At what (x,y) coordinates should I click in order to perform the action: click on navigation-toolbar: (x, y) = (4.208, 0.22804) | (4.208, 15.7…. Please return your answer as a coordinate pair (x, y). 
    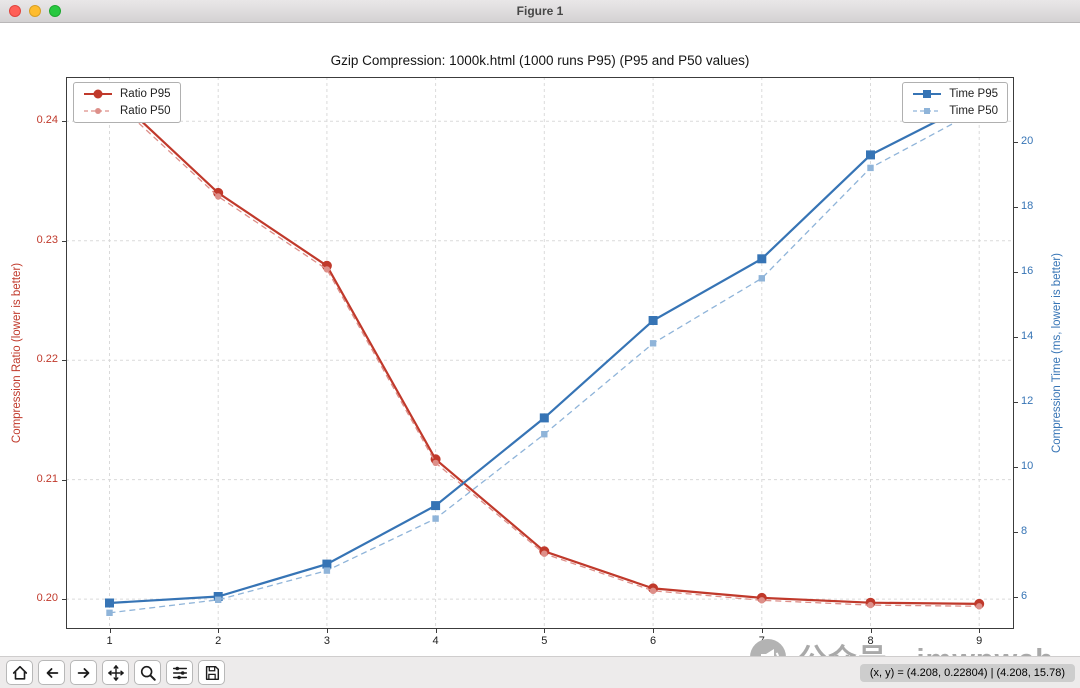
    Looking at the image, I should click on (540, 672).